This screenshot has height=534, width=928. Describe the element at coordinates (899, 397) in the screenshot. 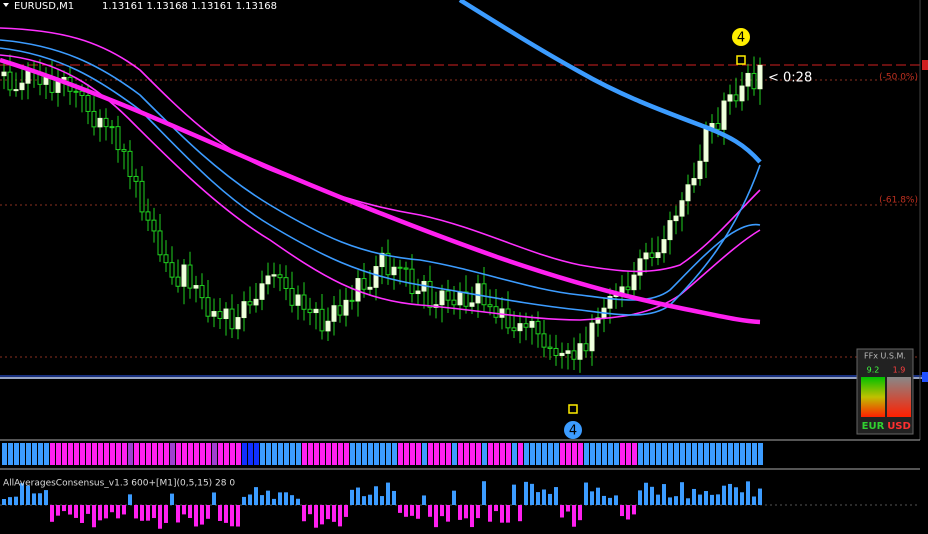

I see `usd-bar` at that location.